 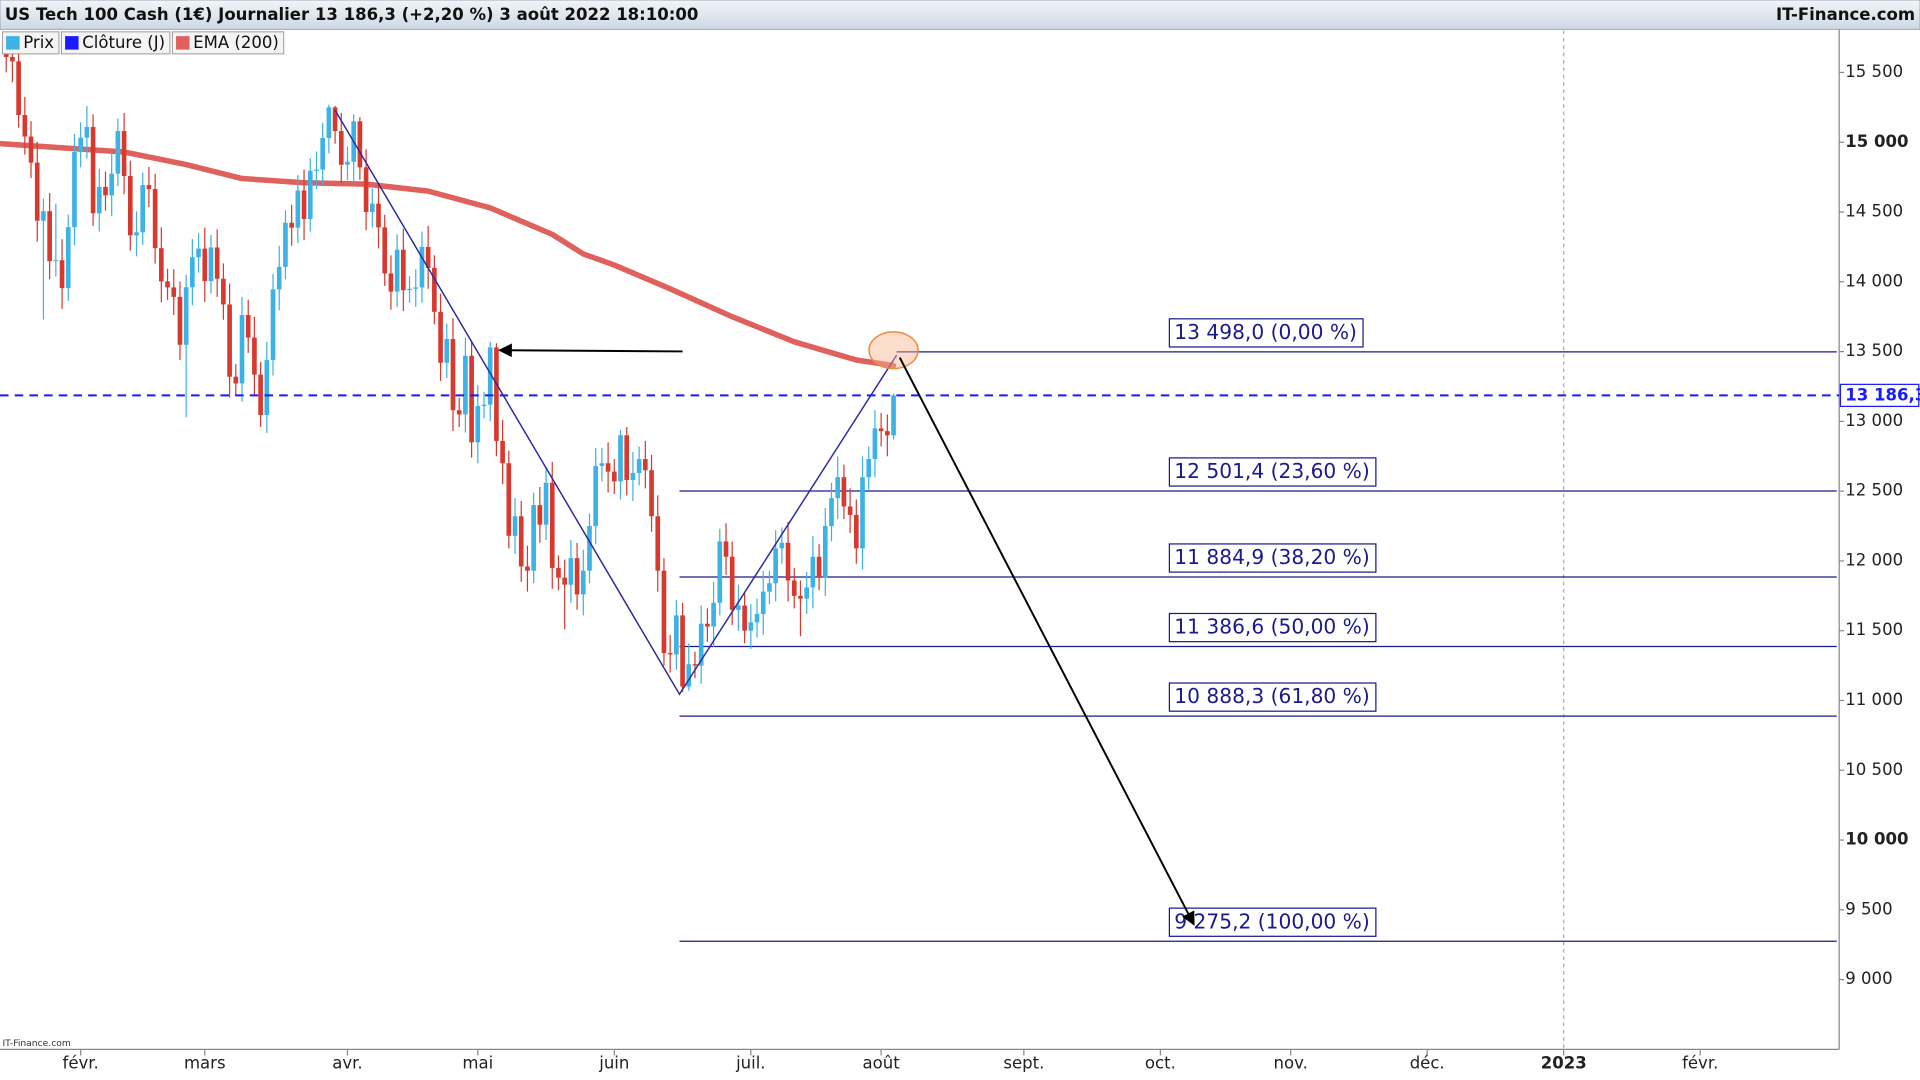 I want to click on y-tick-label: 11 500, so click(x=1874, y=629).